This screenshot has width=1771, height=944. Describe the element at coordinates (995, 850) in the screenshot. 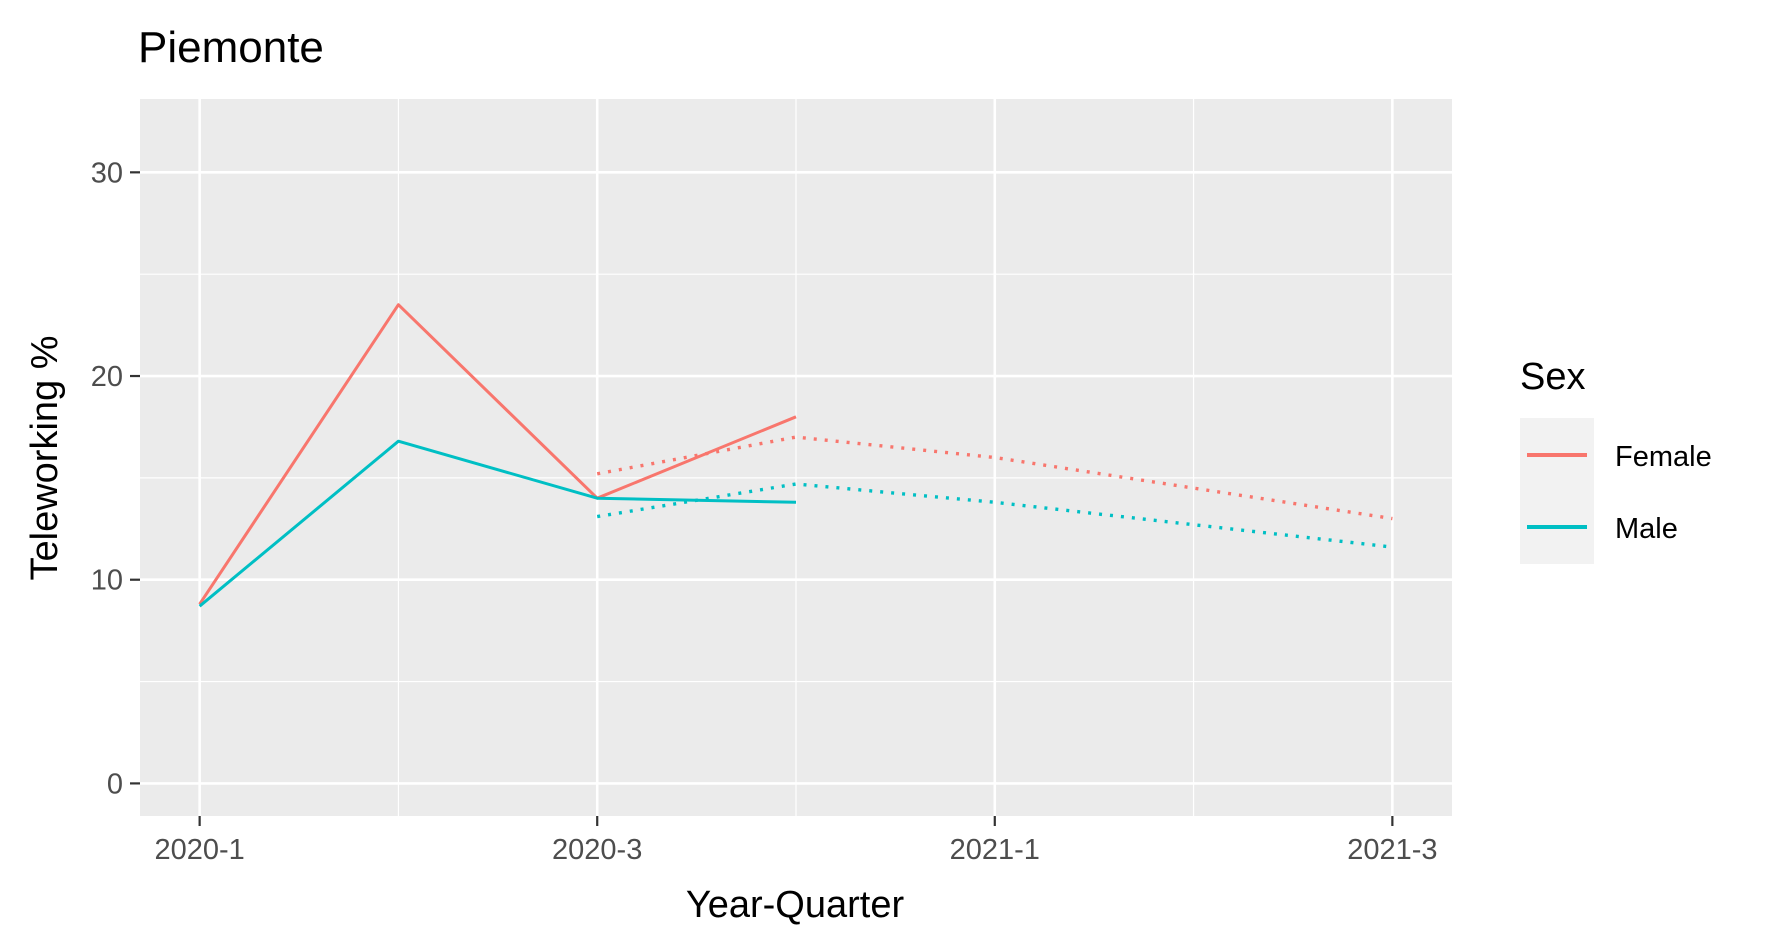

I see `x-tick-label: 2021-1` at that location.